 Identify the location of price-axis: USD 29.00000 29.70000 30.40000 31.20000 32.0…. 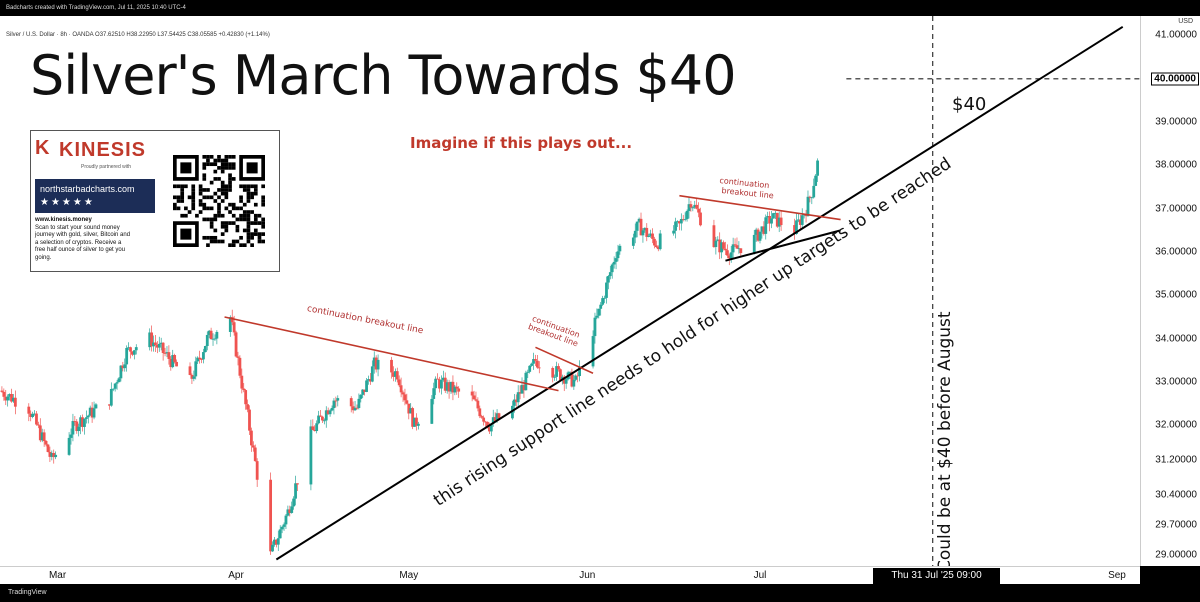
(1170, 291).